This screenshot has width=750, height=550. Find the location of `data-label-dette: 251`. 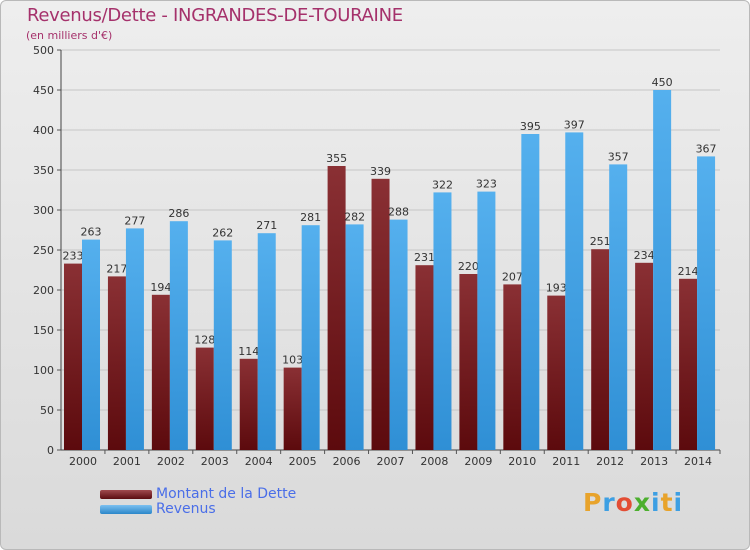

data-label-dette: 251 is located at coordinates (600, 241).